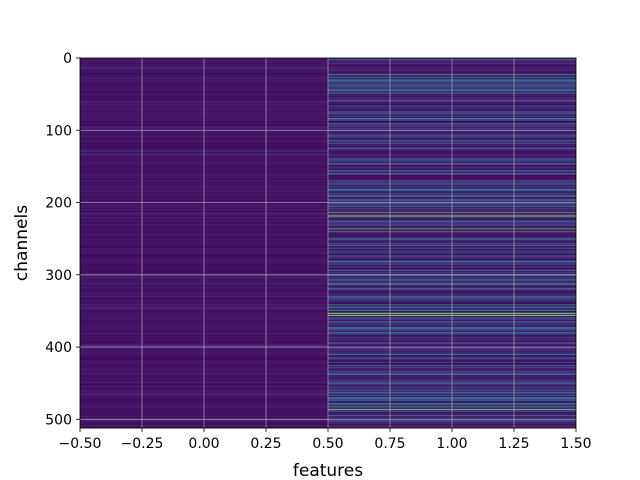  I want to click on y-tick-label: 100, so click(58, 131).